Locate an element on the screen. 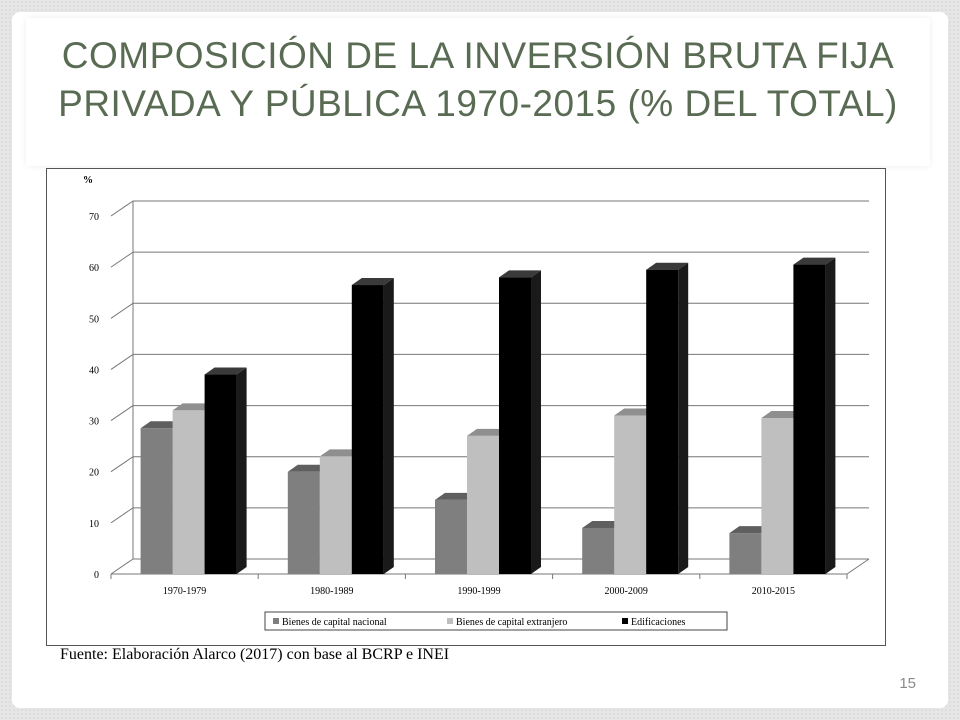 This screenshot has height=720, width=960. x-tick-label: 2000-2009 is located at coordinates (626, 591).